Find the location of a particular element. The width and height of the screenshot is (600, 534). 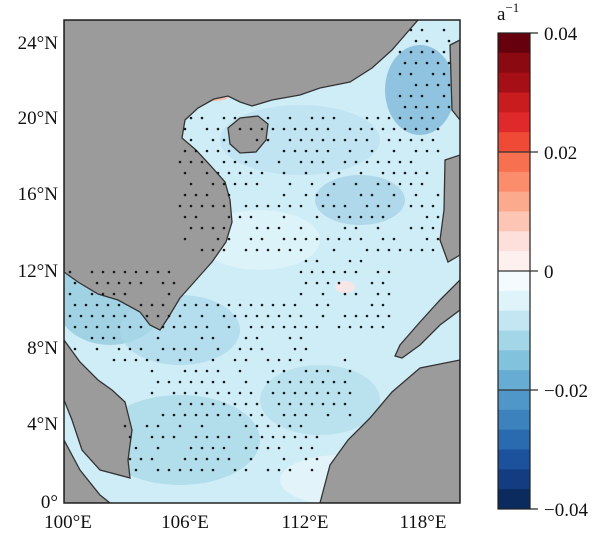

sumatra-land is located at coordinates (88, 471).